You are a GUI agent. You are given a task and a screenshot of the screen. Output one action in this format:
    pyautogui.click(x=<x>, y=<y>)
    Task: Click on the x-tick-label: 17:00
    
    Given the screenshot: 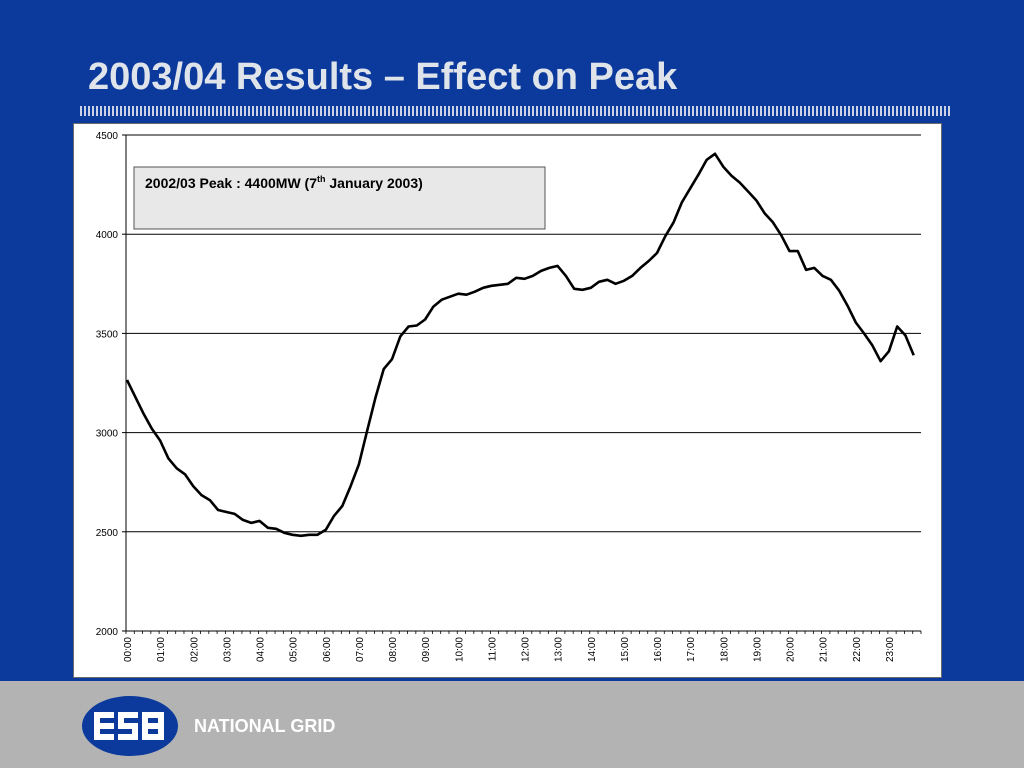 What is the action you would take?
    pyautogui.click(x=691, y=649)
    